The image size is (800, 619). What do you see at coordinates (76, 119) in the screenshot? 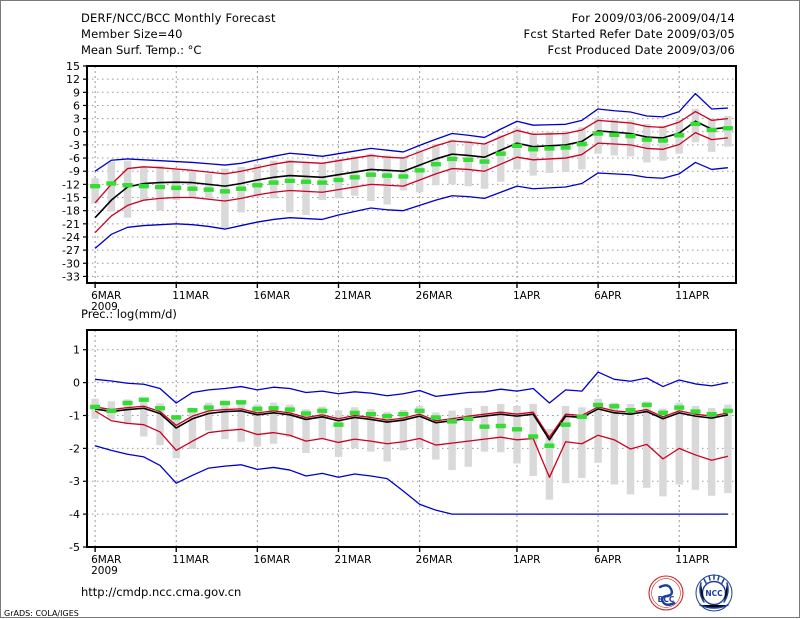
I see `y-tick-label: 3` at bounding box center [76, 119].